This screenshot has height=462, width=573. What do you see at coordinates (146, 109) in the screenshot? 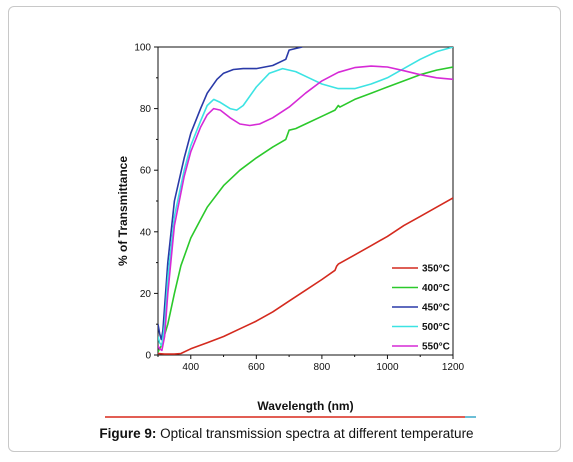
I see `y-tick-label: 80` at bounding box center [146, 109].